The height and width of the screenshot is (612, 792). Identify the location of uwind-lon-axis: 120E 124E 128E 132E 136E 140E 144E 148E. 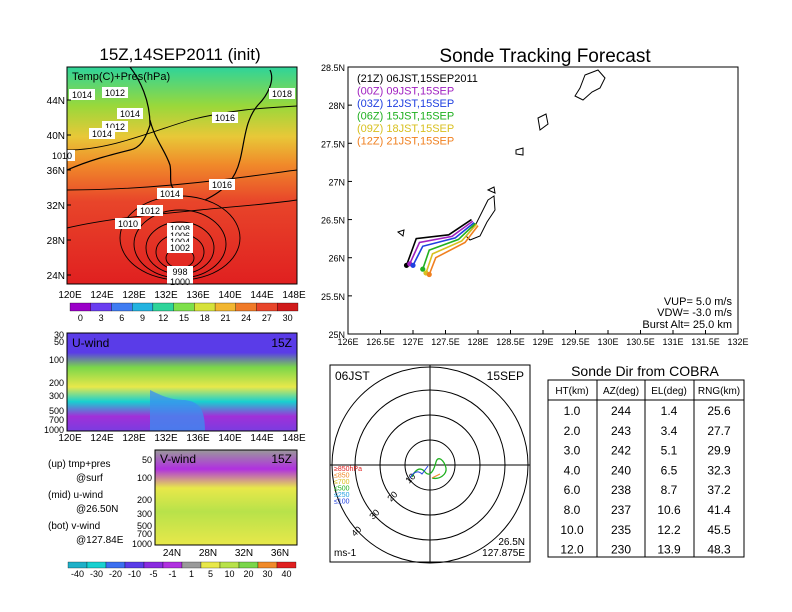
(182, 438).